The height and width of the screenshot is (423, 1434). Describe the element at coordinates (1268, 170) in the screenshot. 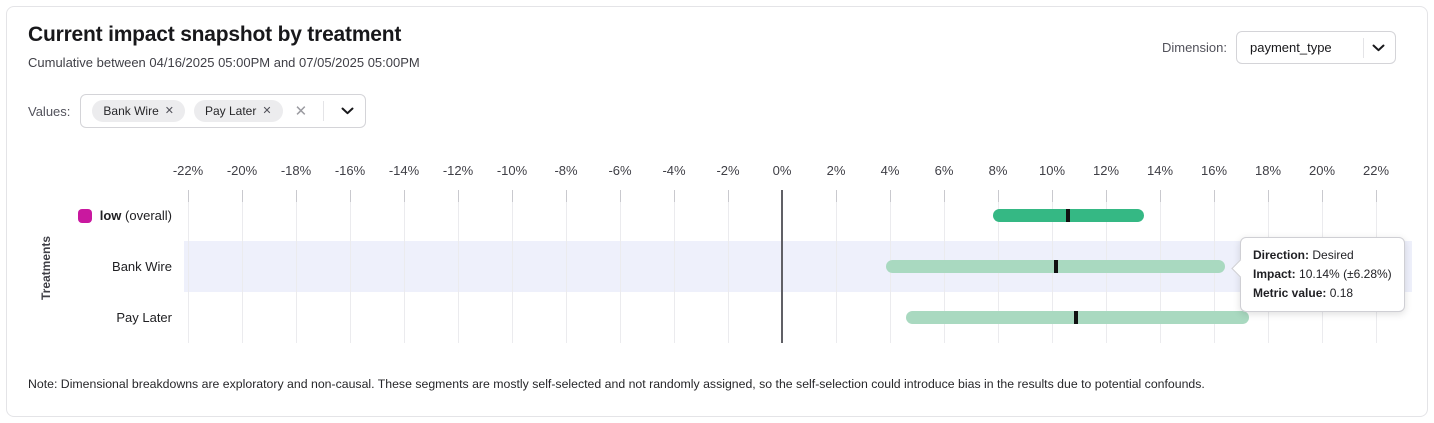

I see `x-tick-label: 18%` at that location.